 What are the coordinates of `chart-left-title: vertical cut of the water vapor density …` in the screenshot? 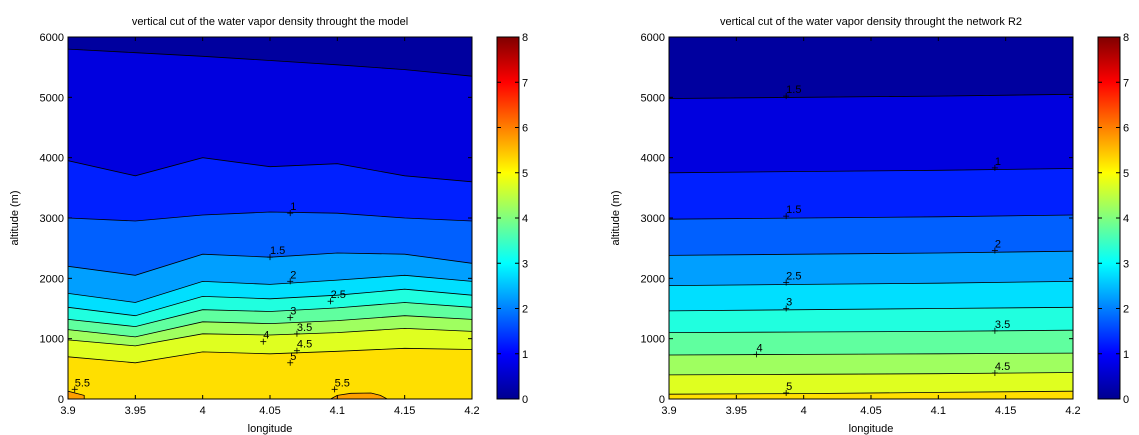 It's located at (270, 22).